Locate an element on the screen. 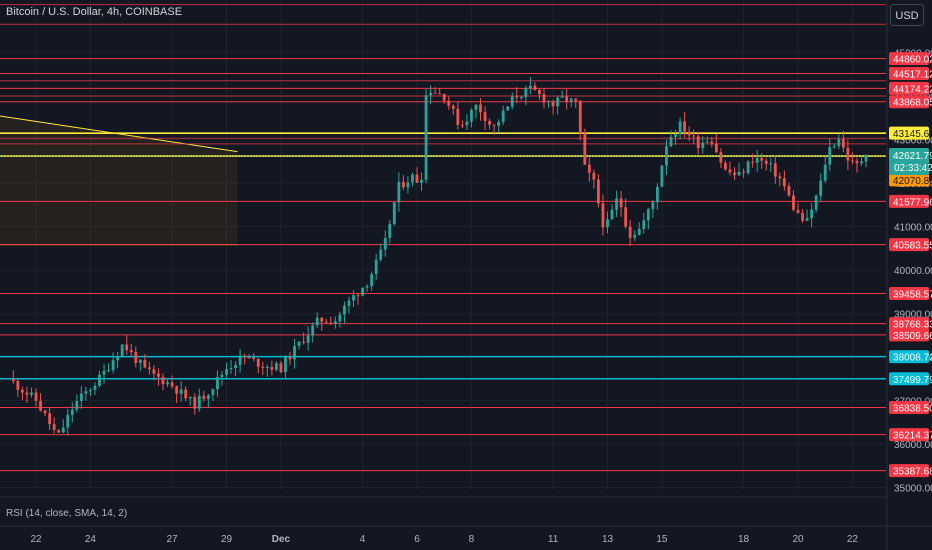 The image size is (932, 550). price-tick-label: 43000.00 is located at coordinates (913, 141).